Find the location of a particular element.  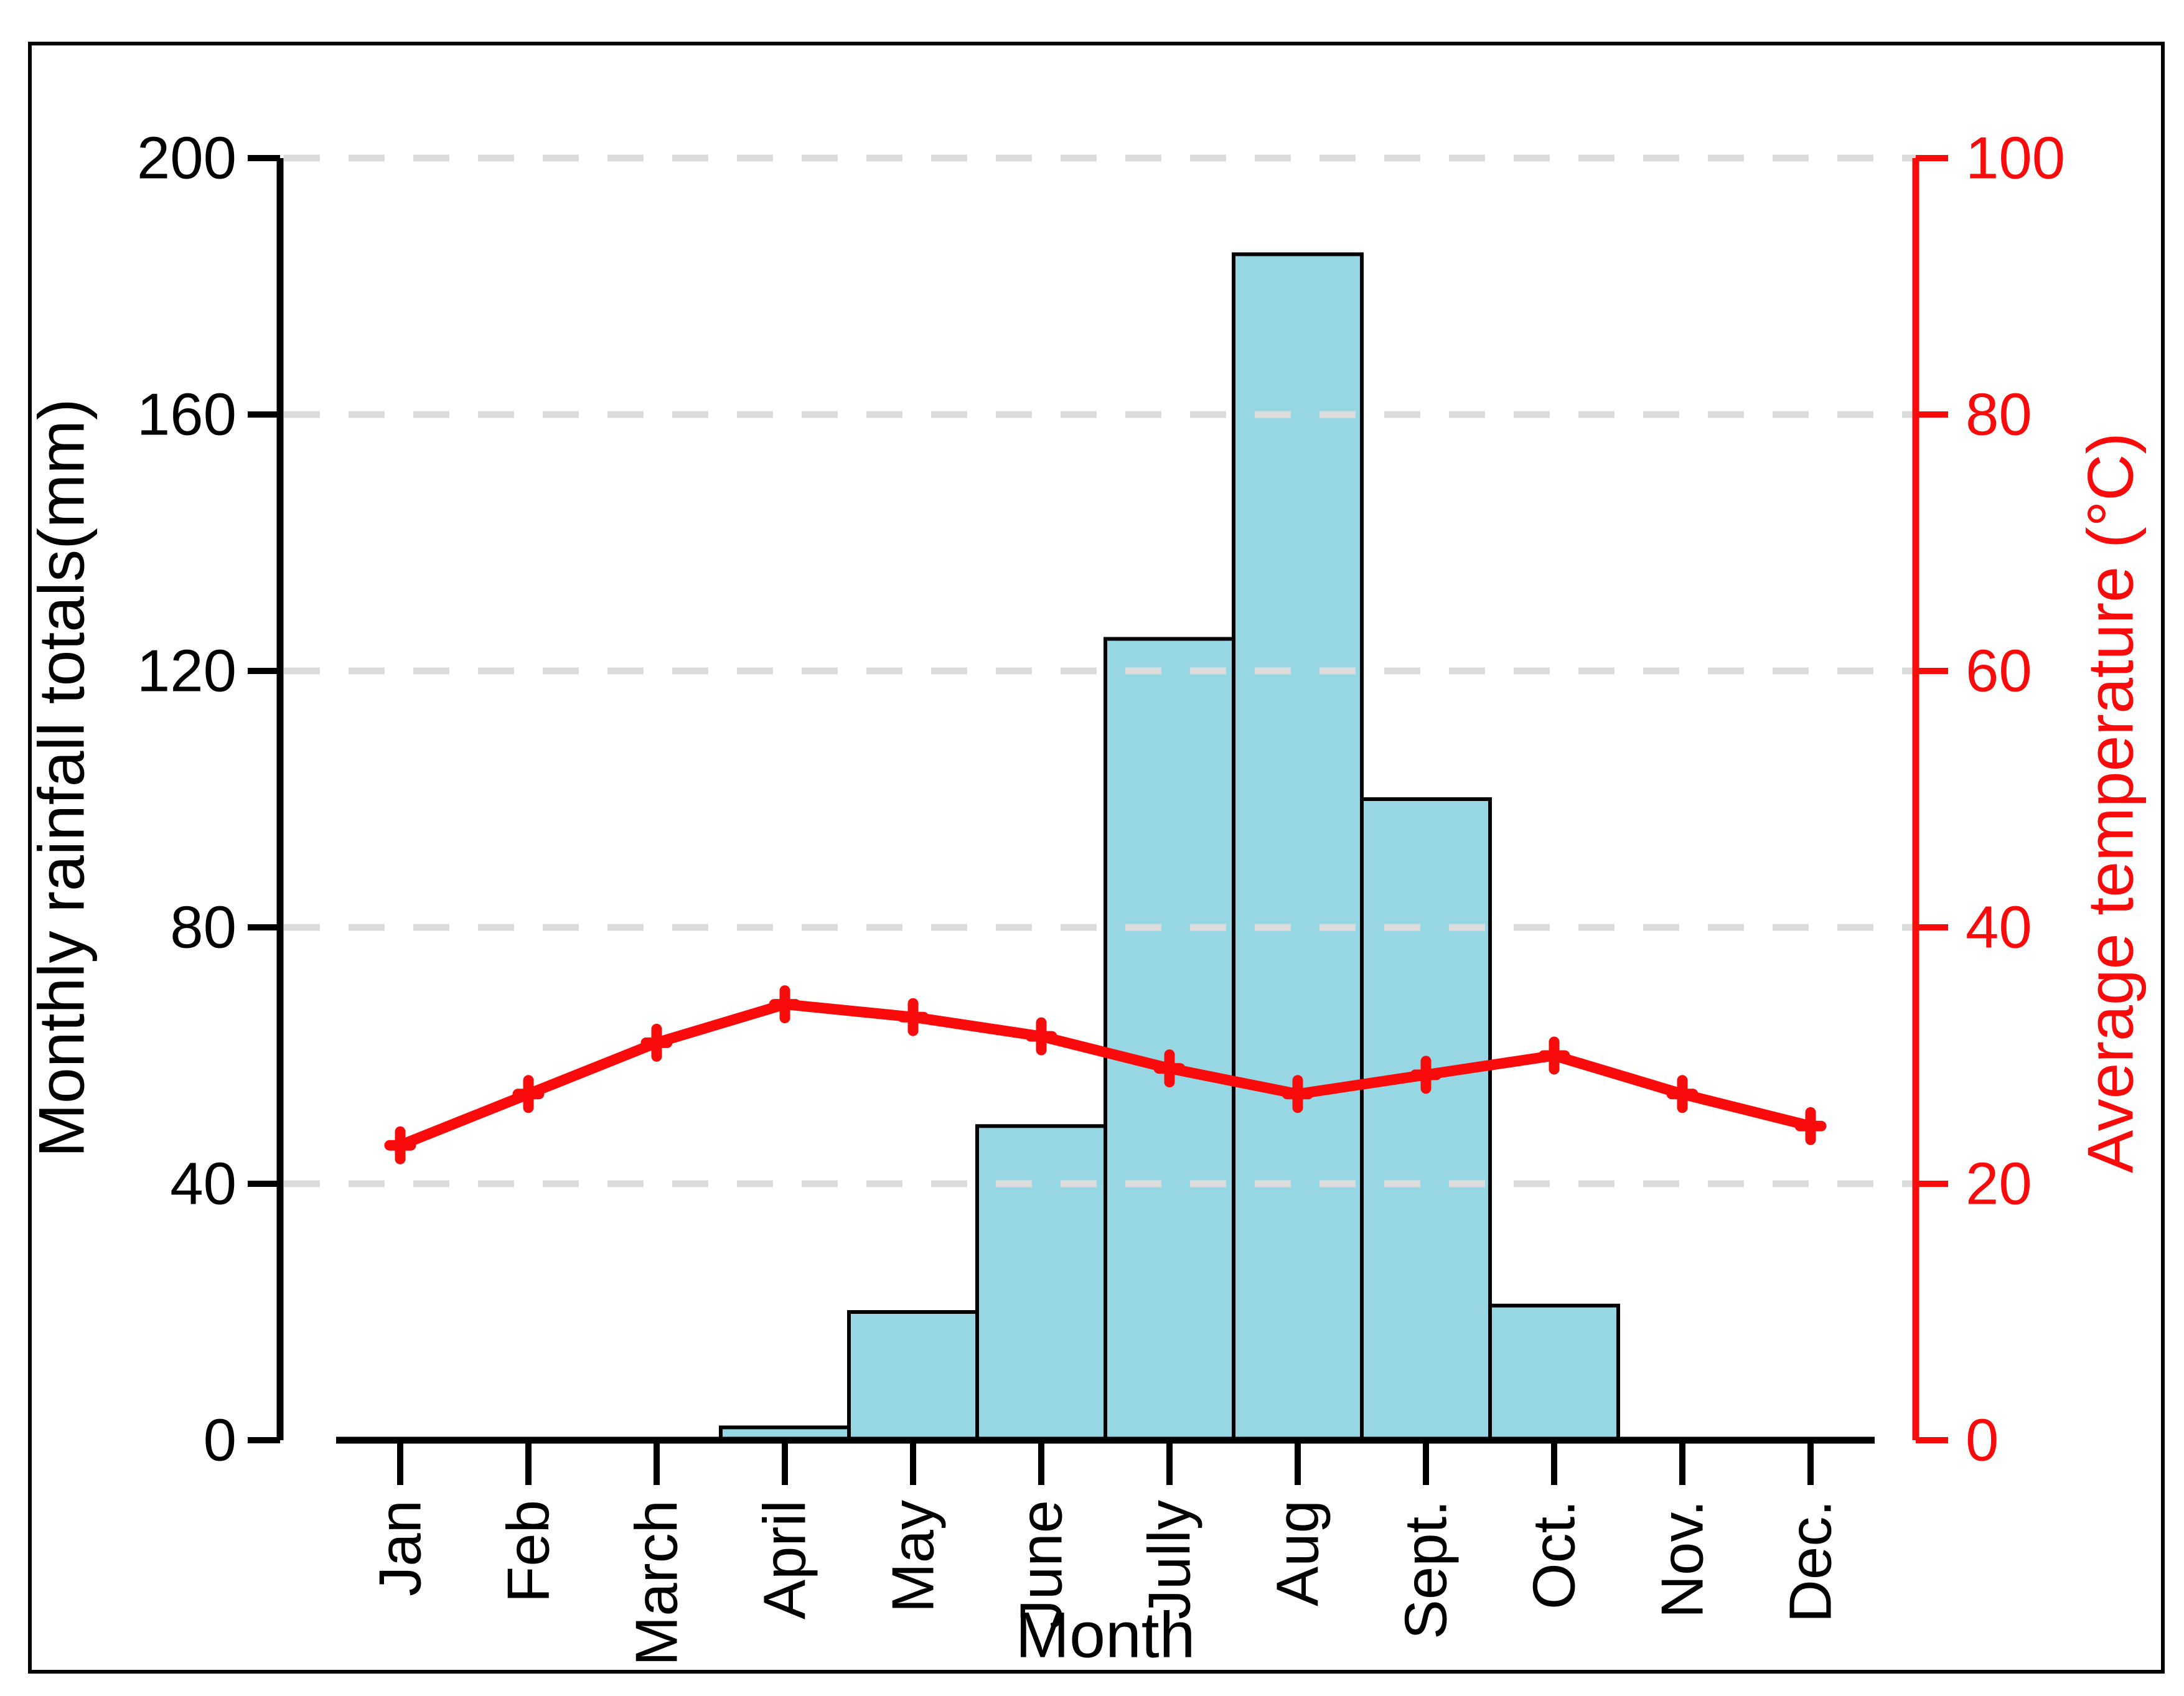

rainfall-bar-Aug is located at coordinates (1298, 847).